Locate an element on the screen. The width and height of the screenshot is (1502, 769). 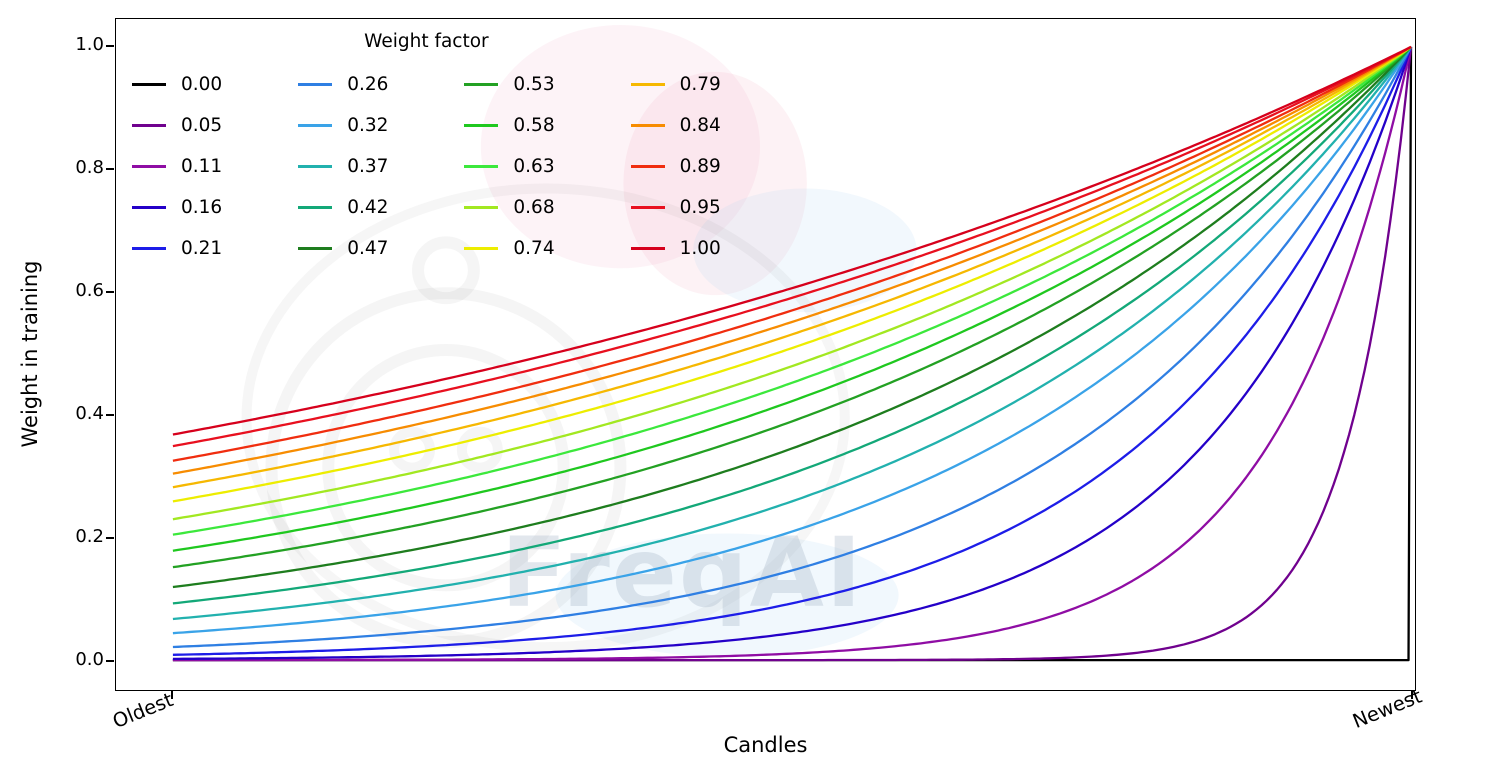
legend-item: 0.58 is located at coordinates (509, 125).